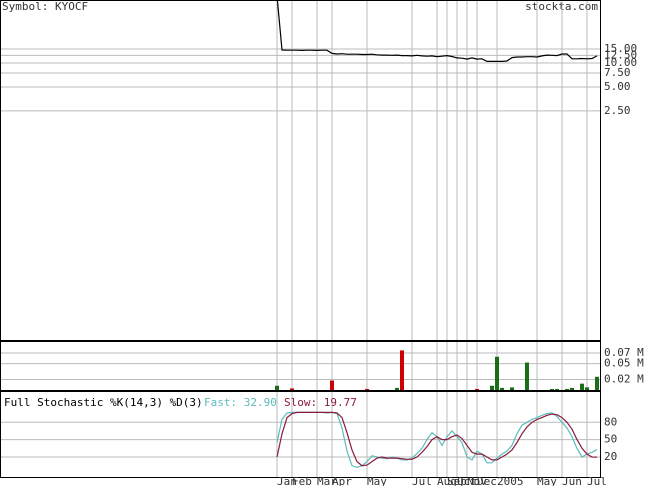  I want to click on legend-entry: Slow: 19.77, so click(320, 402).